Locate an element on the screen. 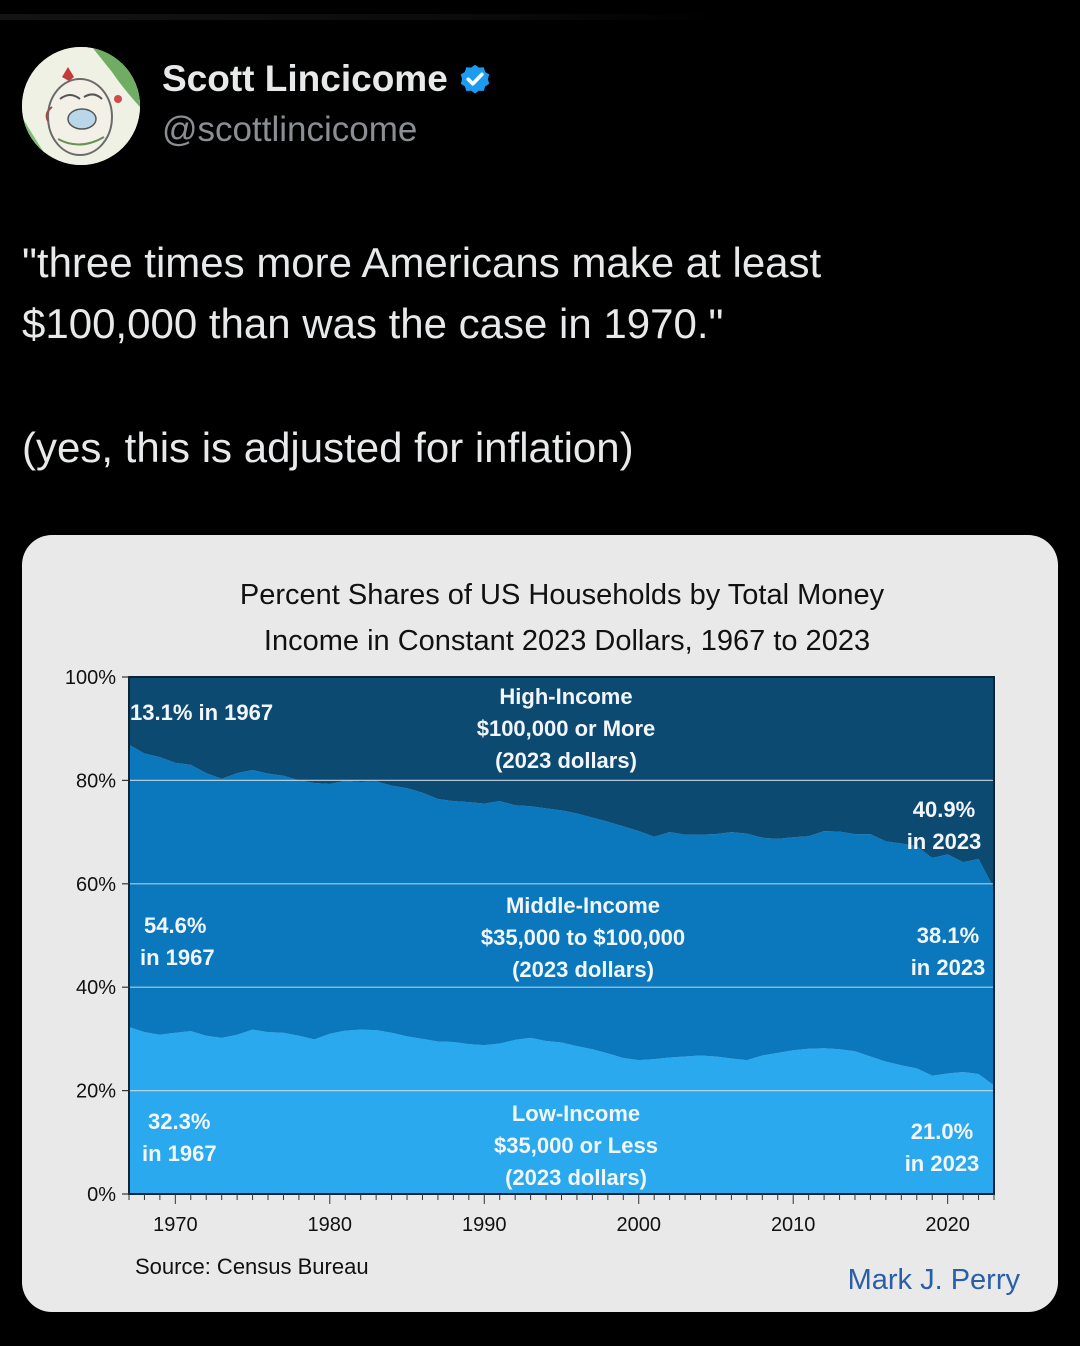 The image size is (1080, 1346). low-income-range: $35,000 or Less is located at coordinates (576, 1145).